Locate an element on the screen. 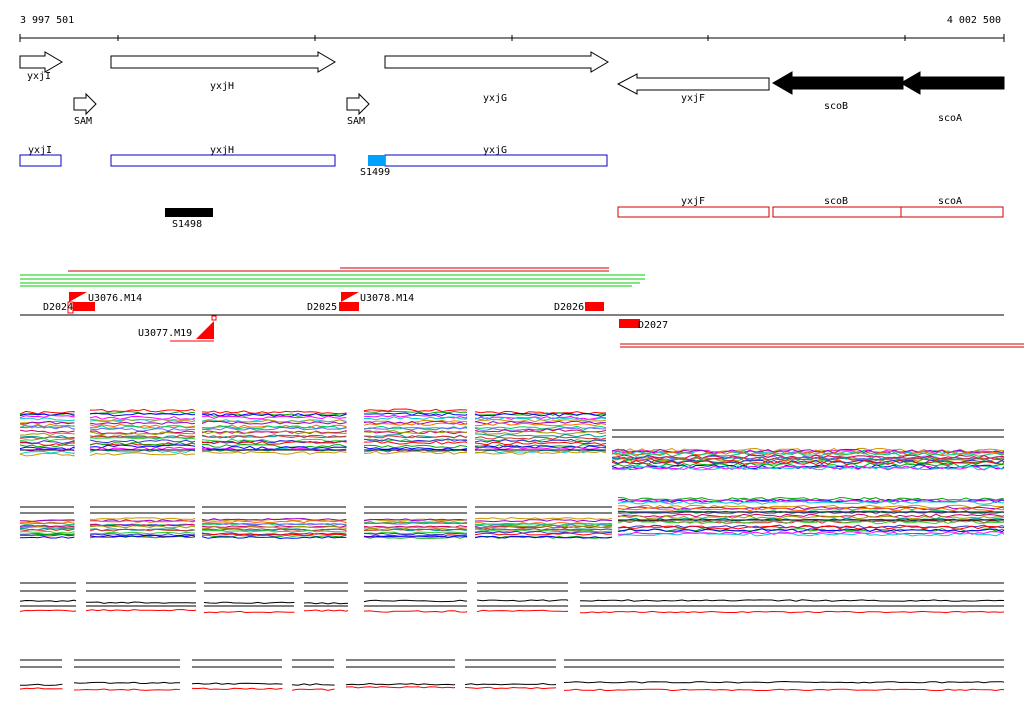 This screenshot has height=714, width=1024. transcript-yxjF is located at coordinates (693, 212).